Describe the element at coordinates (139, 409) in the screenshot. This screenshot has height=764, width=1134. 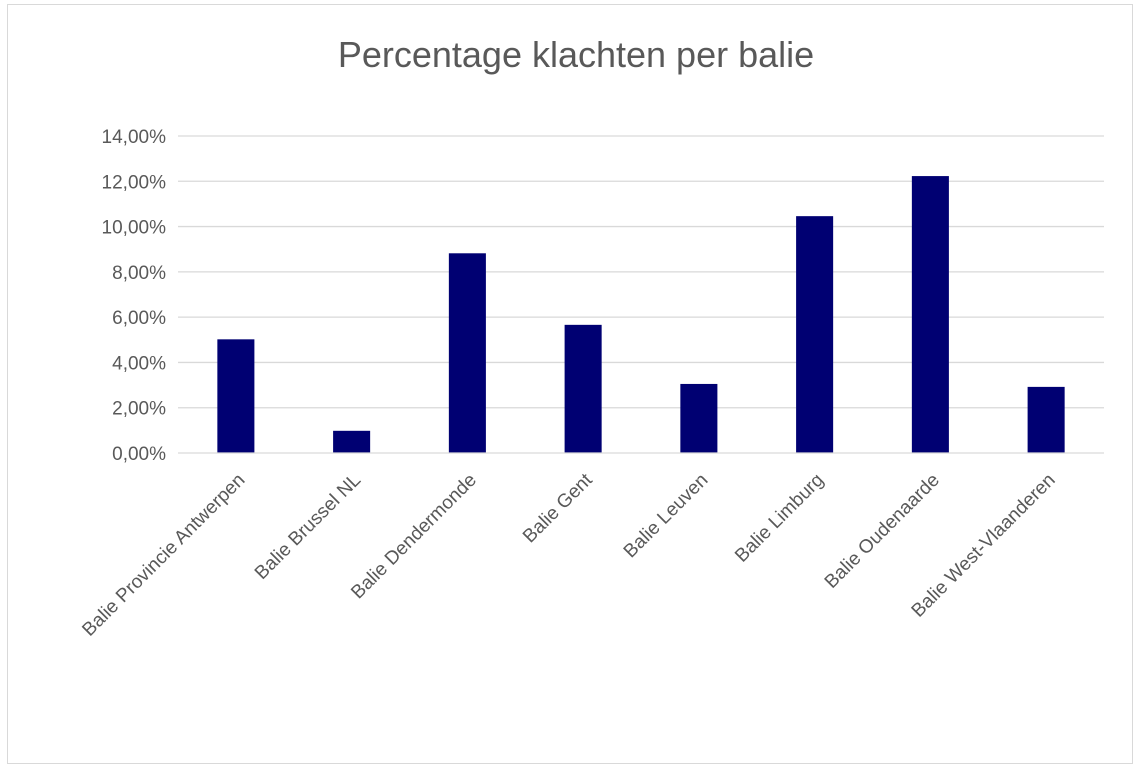
I see `y-tick-label: 2,00%` at that location.